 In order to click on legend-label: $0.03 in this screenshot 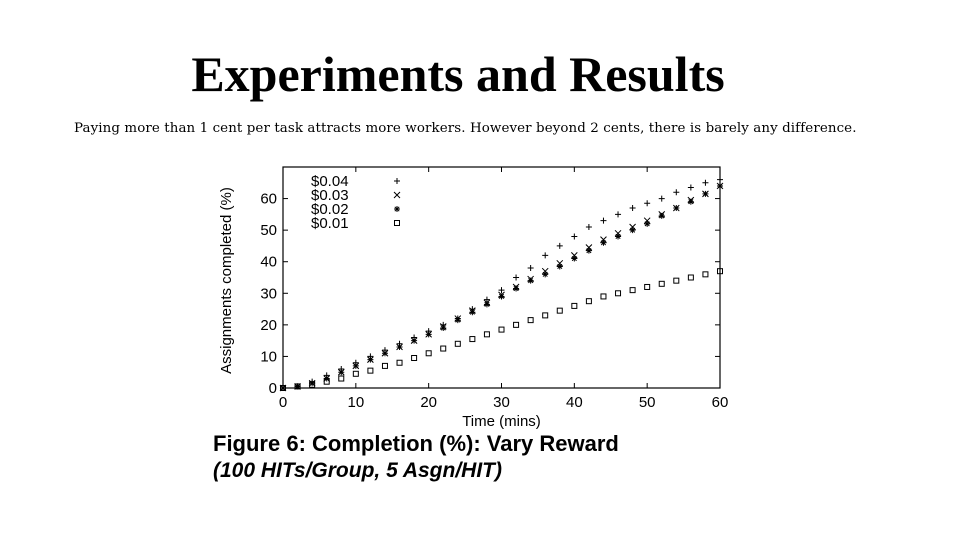, I will do `click(330, 195)`.